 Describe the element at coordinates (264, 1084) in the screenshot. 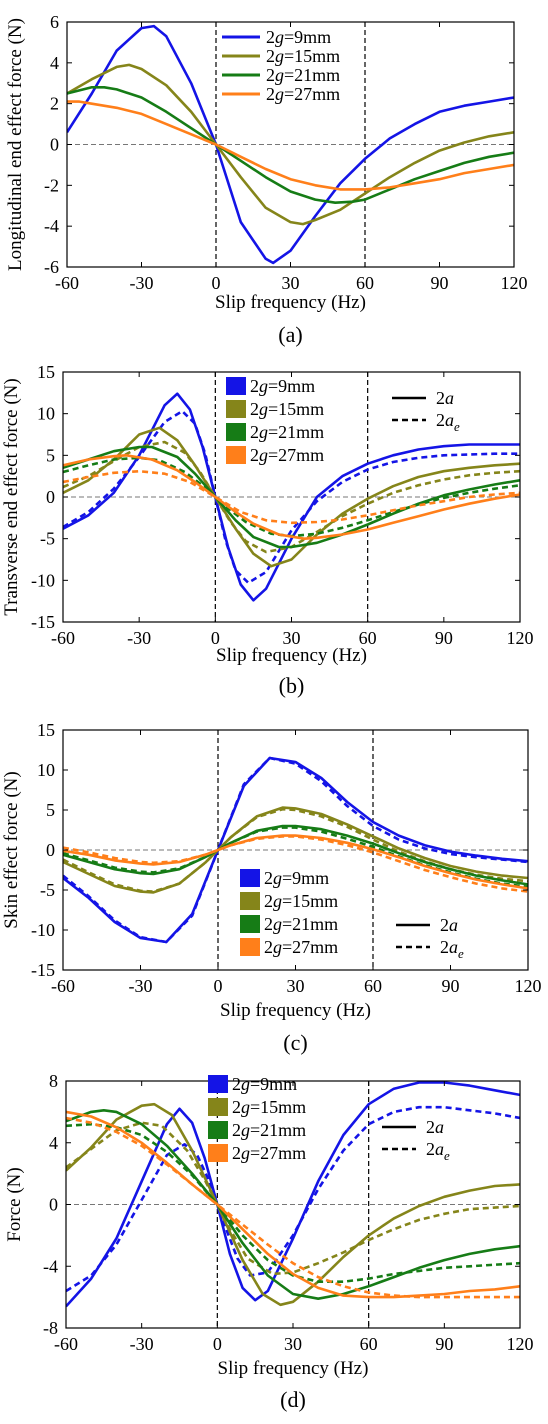

I see `legend-label-9mm: 2g=9mm` at that location.